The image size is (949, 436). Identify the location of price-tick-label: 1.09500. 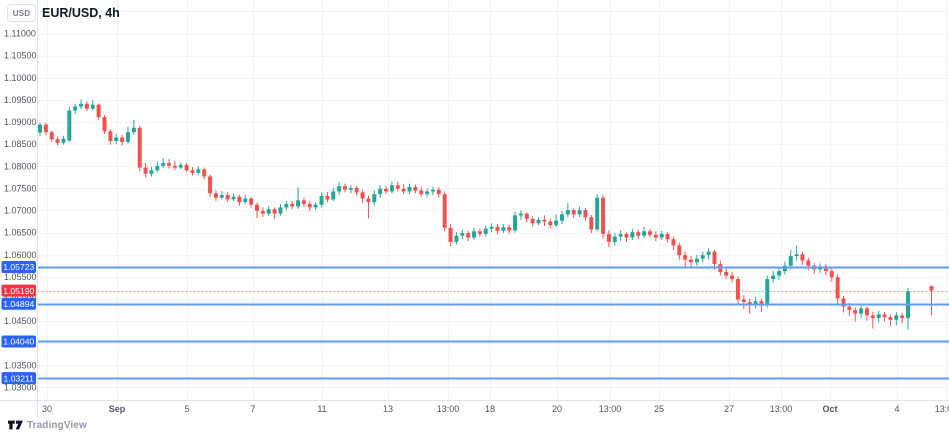
(20, 100).